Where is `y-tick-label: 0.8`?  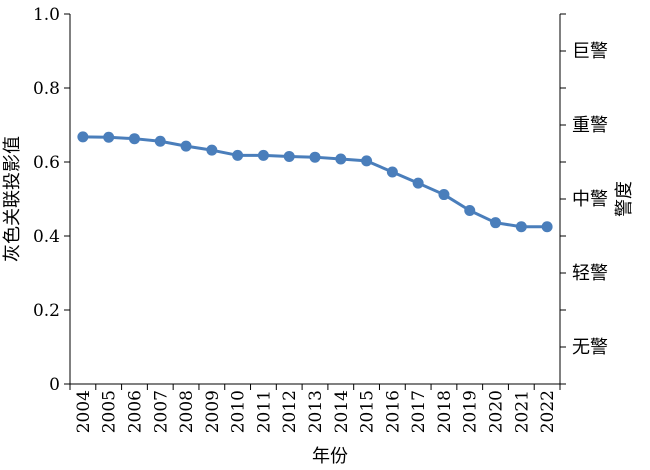
y-tick-label: 0.8 is located at coordinates (46, 89).